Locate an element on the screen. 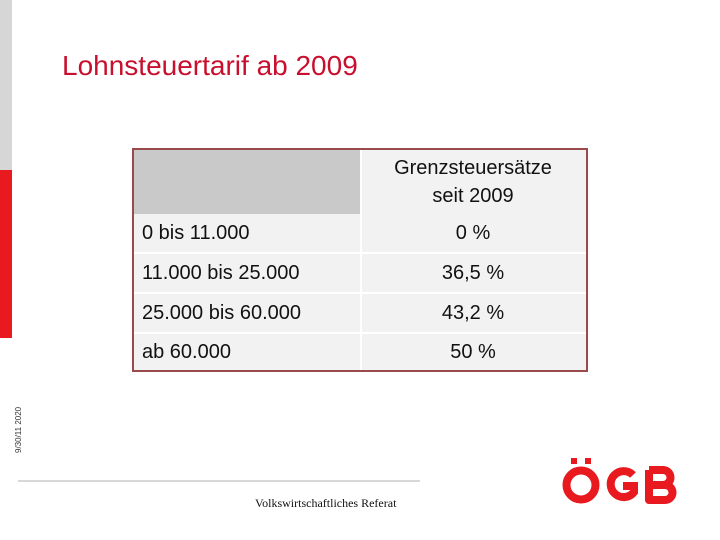 Image resolution: width=720 pixels, height=540 pixels. table-row-1-rate: 0 % is located at coordinates (473, 232).